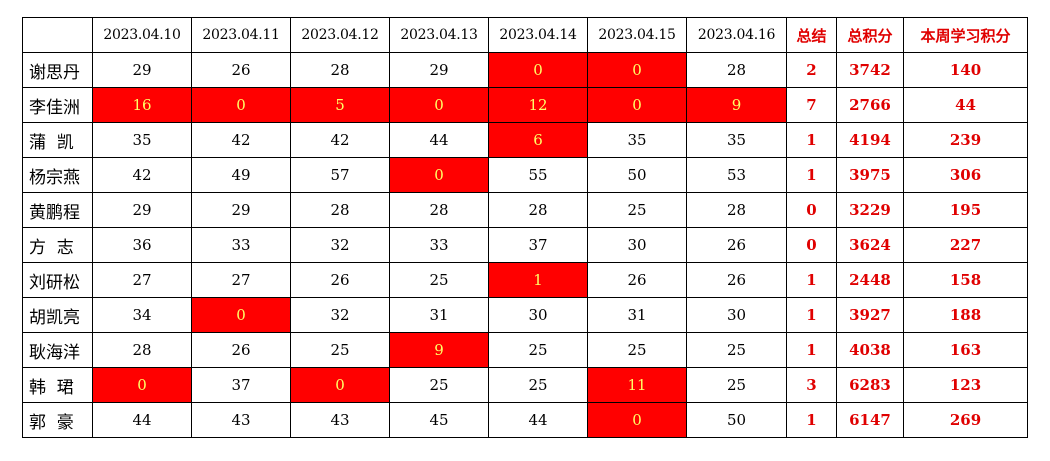  What do you see at coordinates (439, 35) in the screenshot?
I see `date-header: 2023.04.13` at bounding box center [439, 35].